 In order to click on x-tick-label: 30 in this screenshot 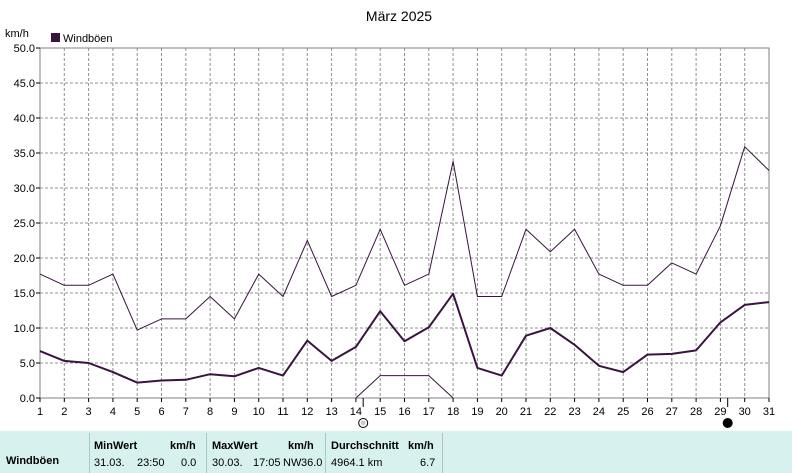, I will do `click(745, 412)`.